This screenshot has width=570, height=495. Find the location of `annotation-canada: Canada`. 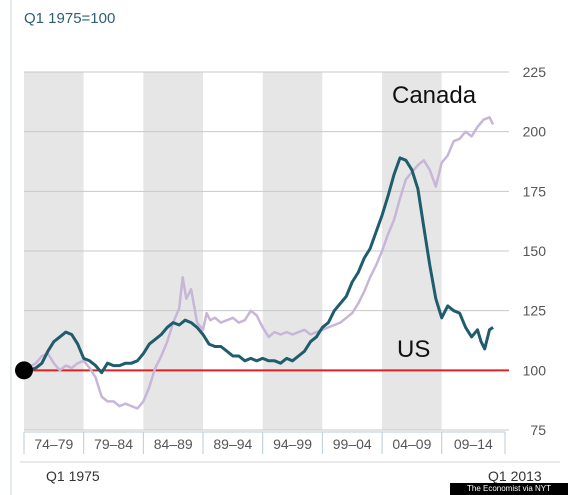

annotation-canada: Canada is located at coordinates (434, 95).